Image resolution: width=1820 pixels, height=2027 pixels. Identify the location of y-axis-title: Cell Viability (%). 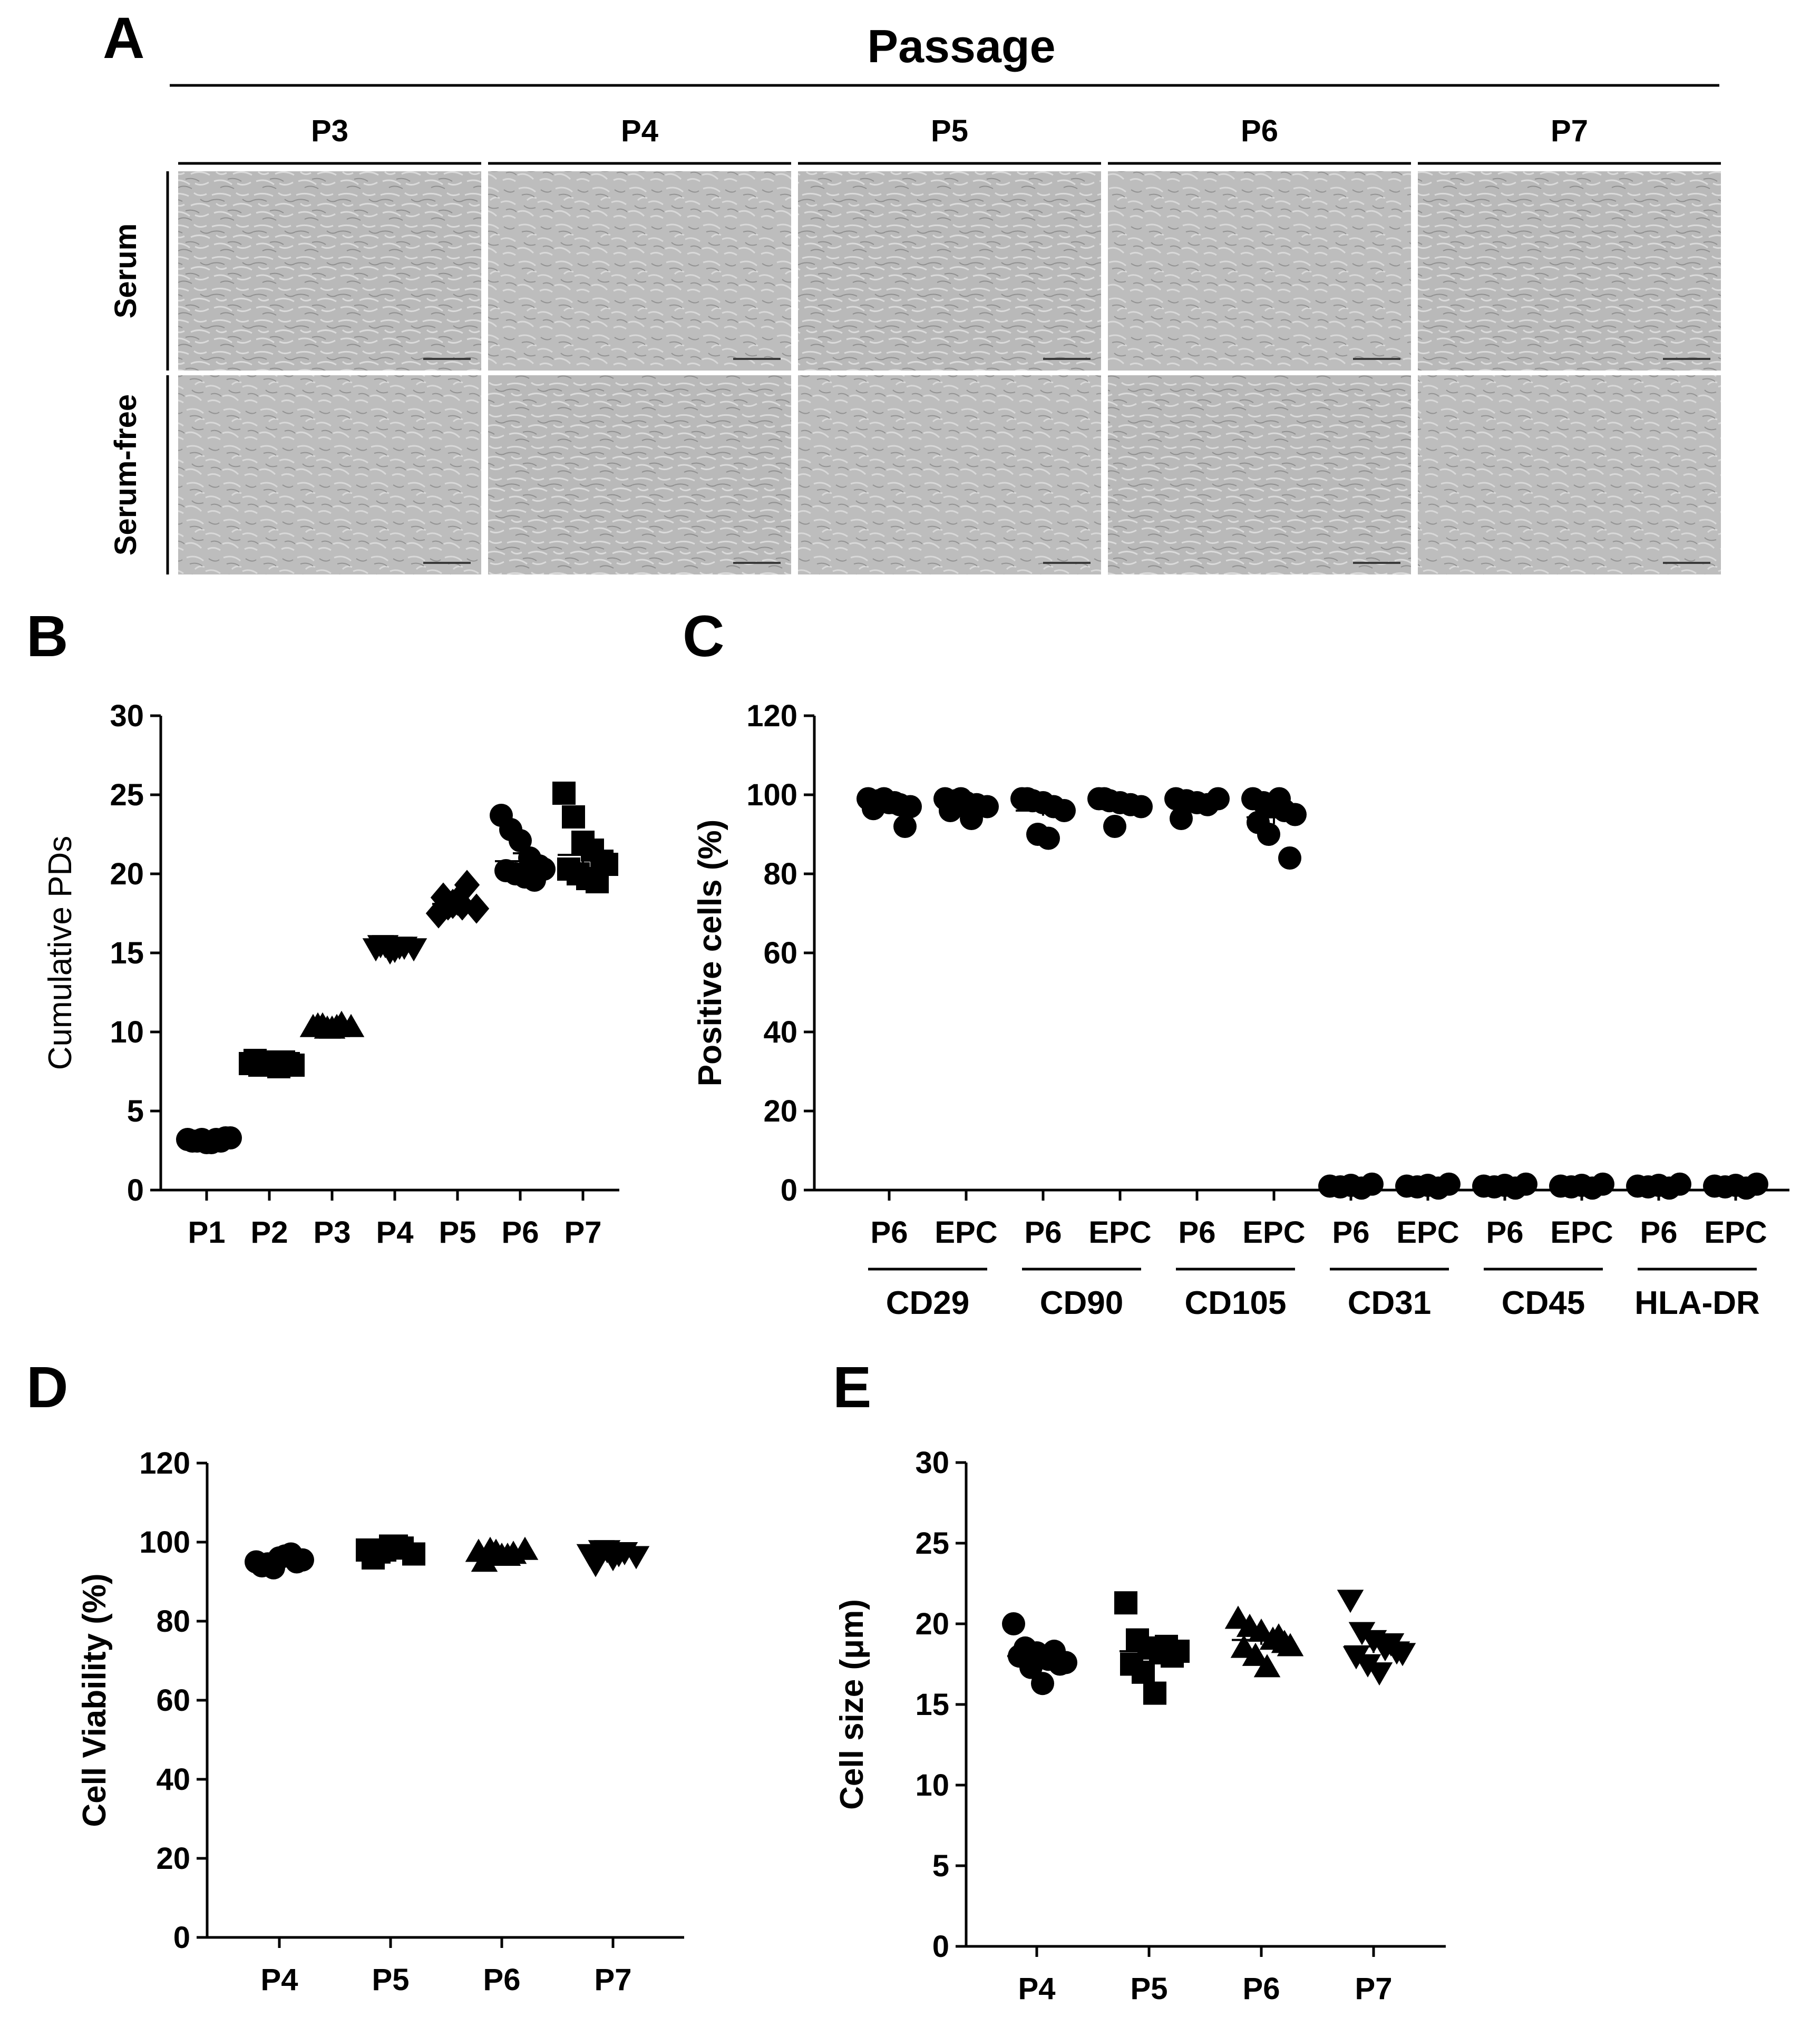
(94, 1700).